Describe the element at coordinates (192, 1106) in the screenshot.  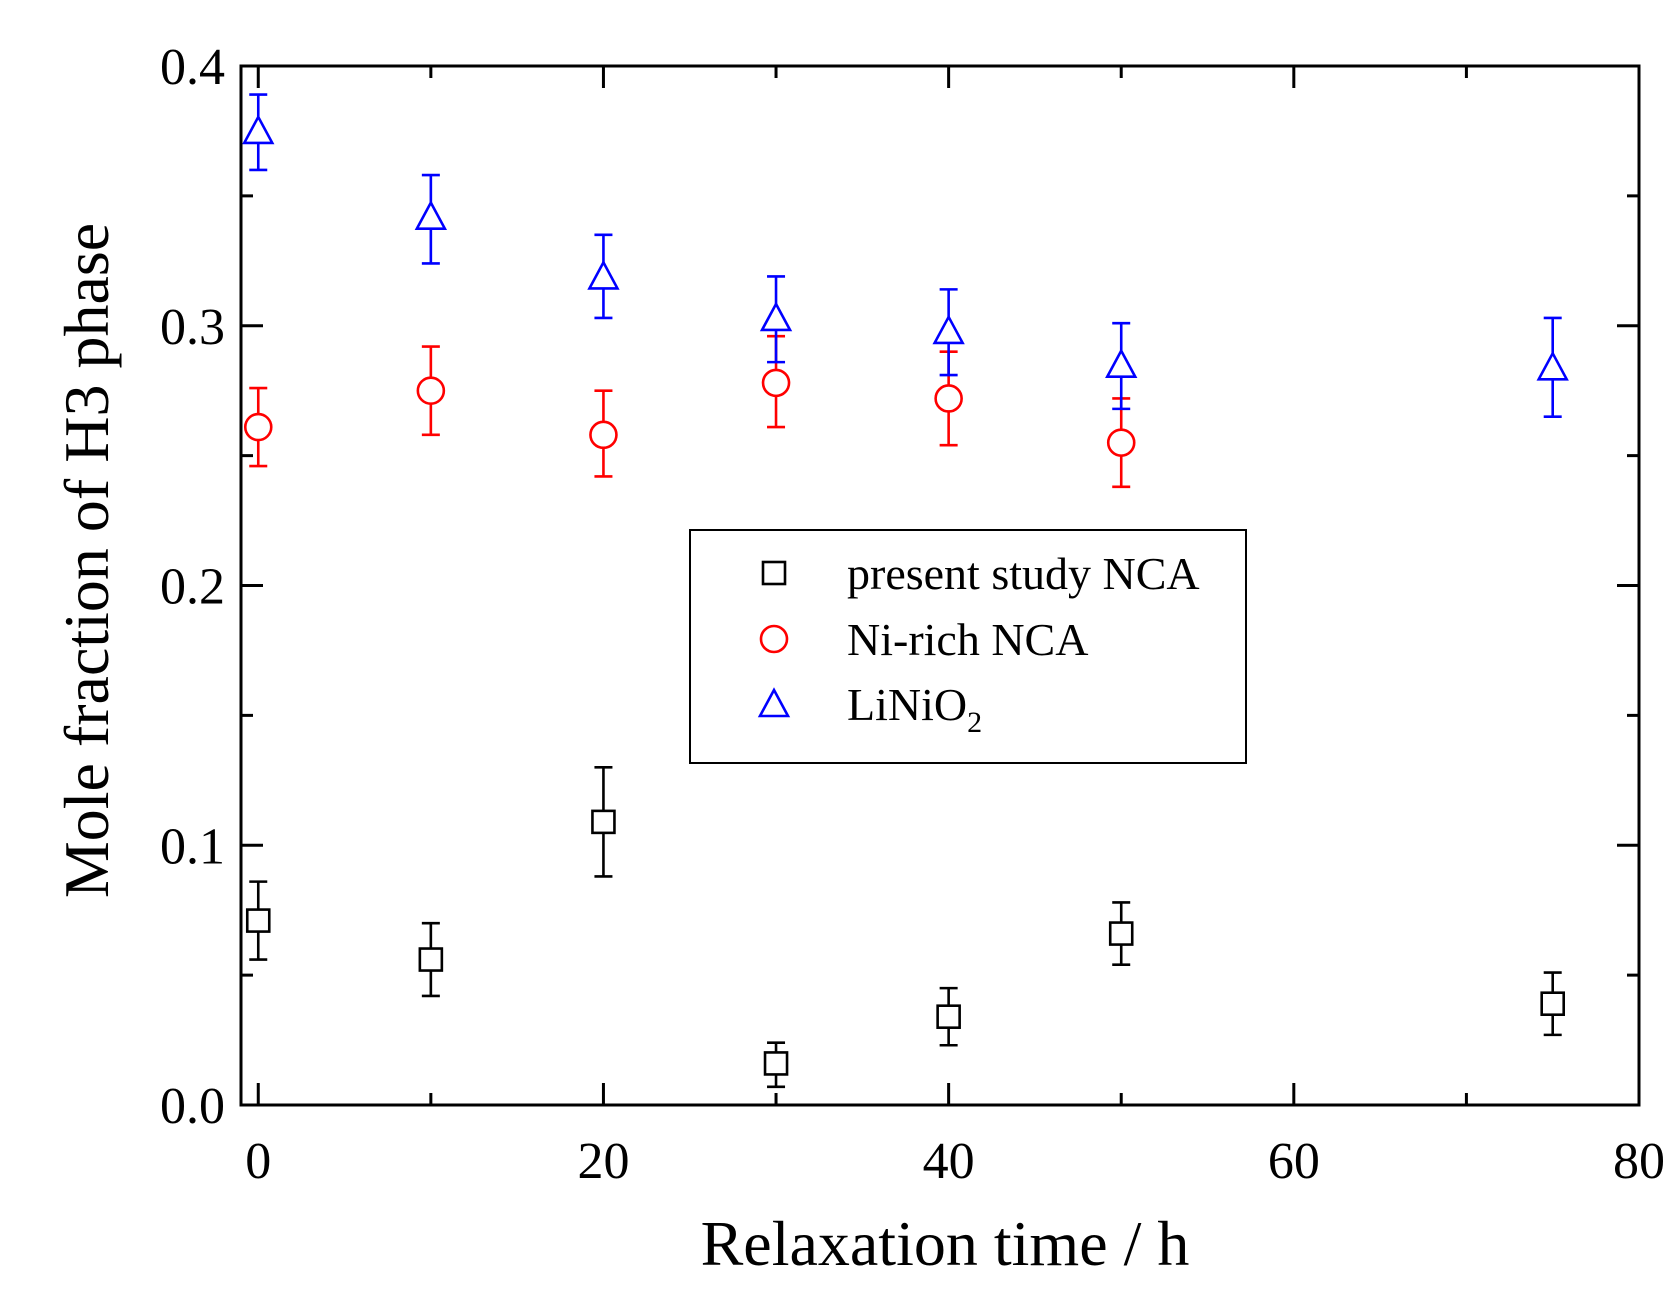
I see `y-tick-label: 0.0` at that location.